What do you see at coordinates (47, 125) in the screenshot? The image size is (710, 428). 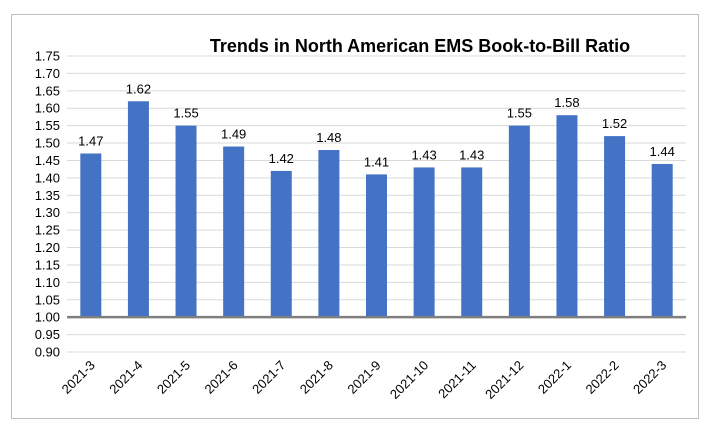 I see `y-tick-label: 1.55` at bounding box center [47, 125].